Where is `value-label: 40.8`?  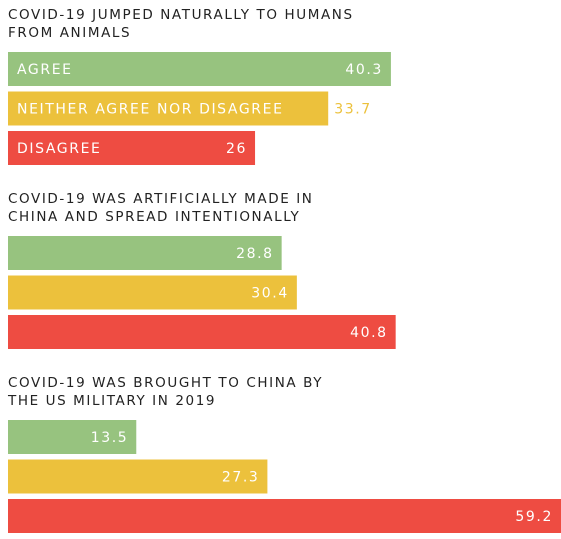
value-label: 40.8 is located at coordinates (369, 333).